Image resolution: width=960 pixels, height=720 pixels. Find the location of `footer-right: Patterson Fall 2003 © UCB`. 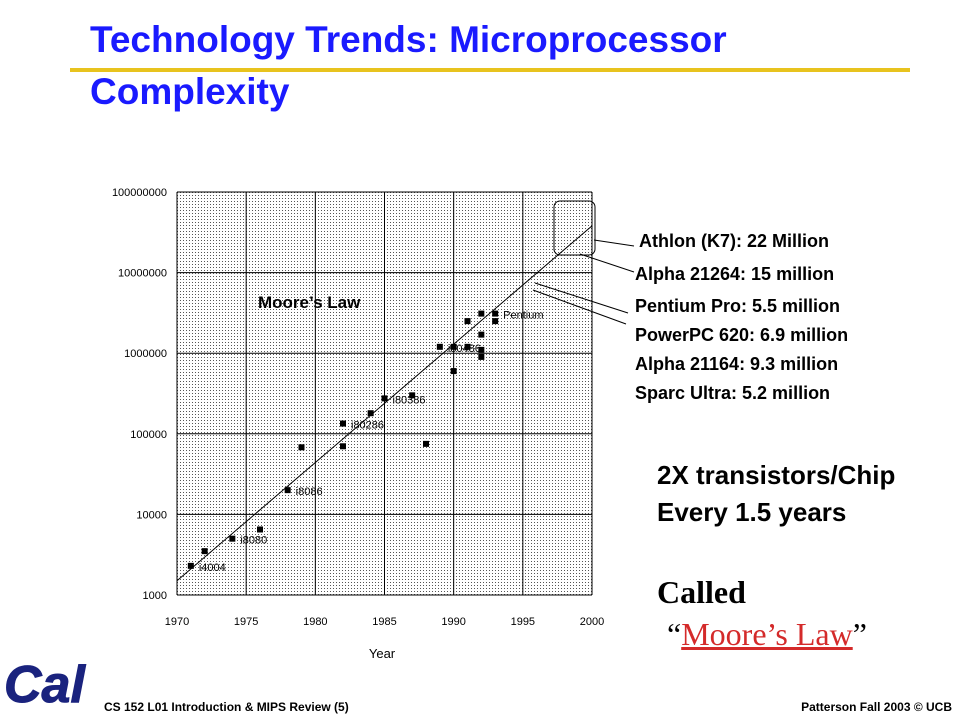

footer-right: Patterson Fall 2003 © UCB is located at coordinates (876, 707).